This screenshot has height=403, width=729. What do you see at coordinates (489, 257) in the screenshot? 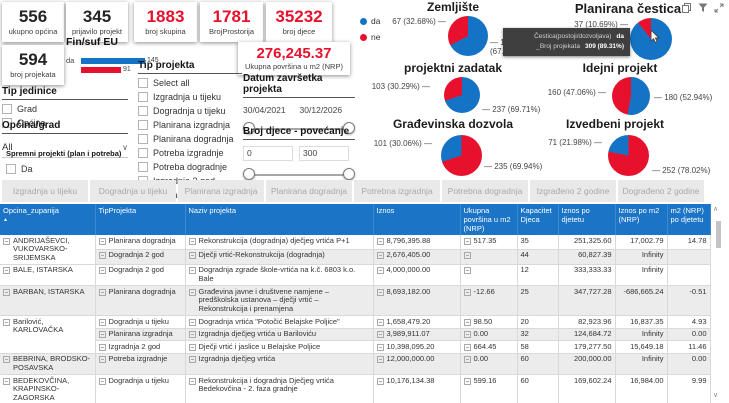
I see `povrsina-cell` at bounding box center [489, 257].